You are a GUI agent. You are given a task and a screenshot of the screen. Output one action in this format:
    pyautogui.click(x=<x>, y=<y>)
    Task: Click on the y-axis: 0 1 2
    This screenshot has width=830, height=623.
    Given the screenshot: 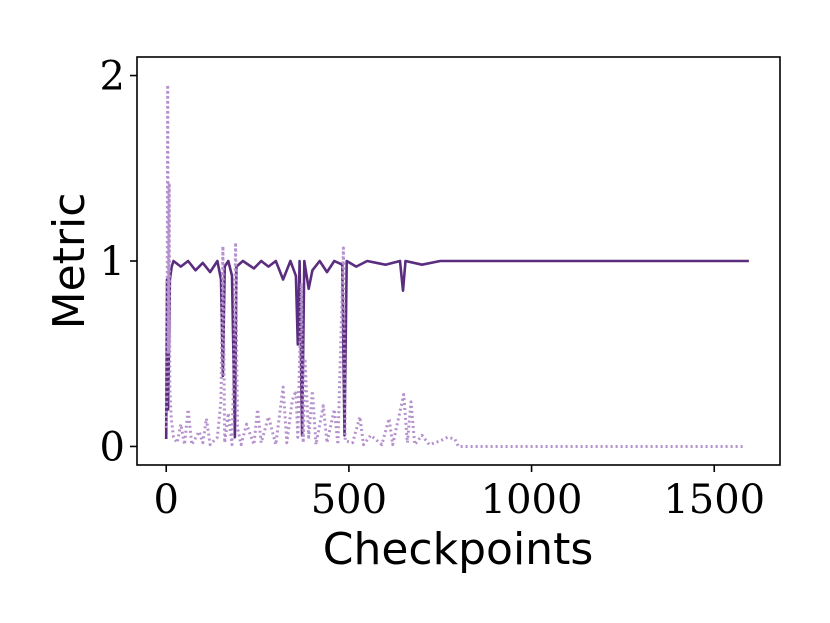 What is the action you would take?
    pyautogui.click(x=118, y=262)
    